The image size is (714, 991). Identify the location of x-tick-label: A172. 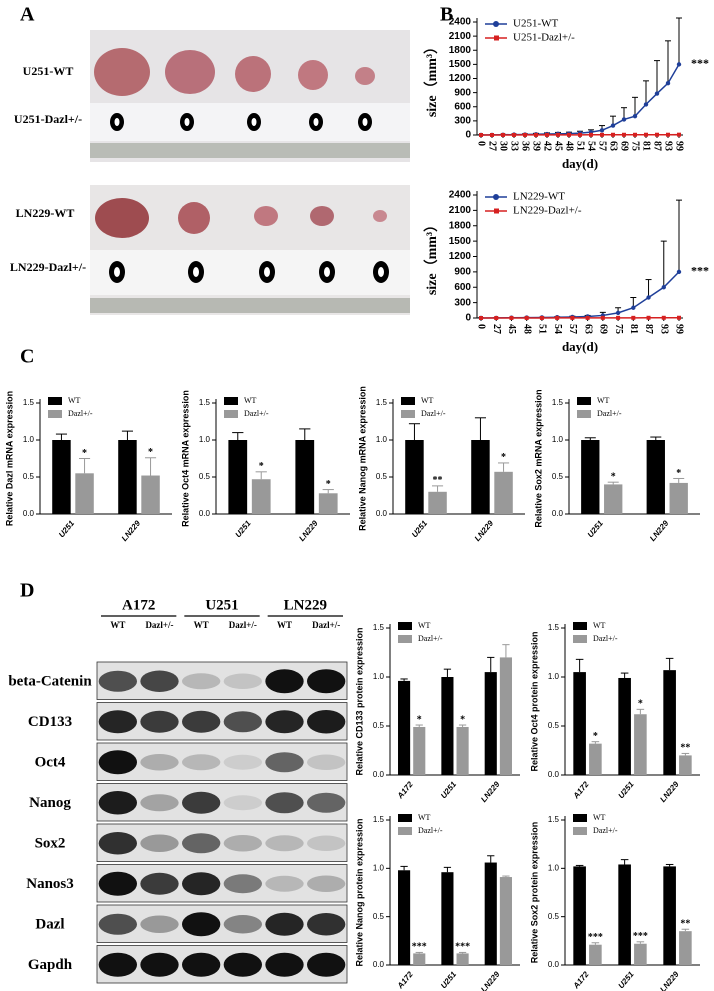
(581, 980).